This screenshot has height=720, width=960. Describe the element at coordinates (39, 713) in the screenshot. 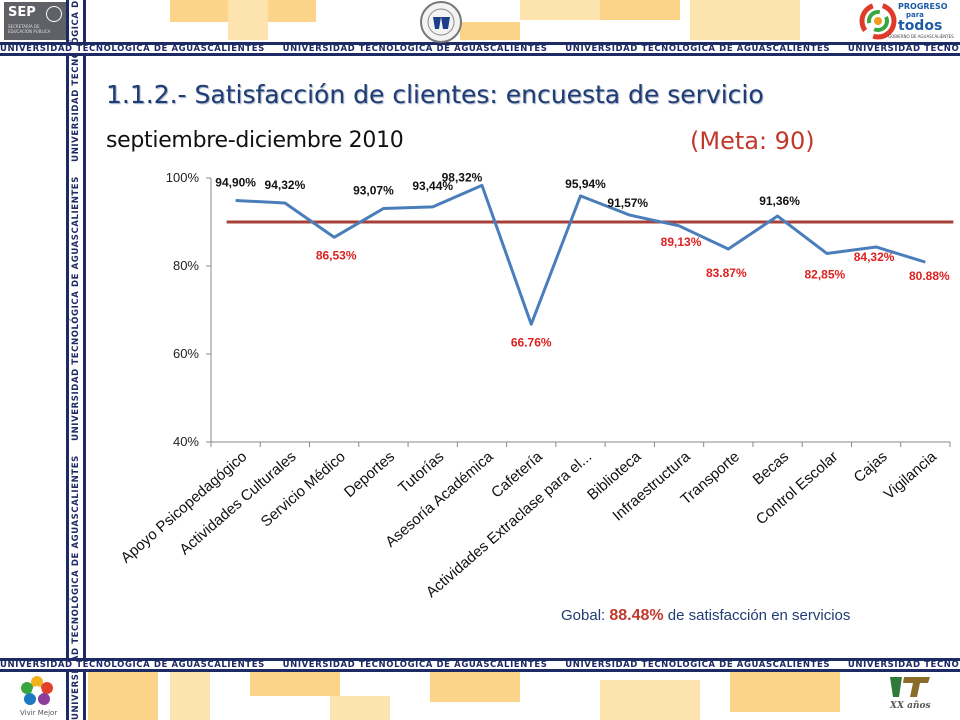

I see `vivir-mejor-text: Vivir Mejor` at that location.